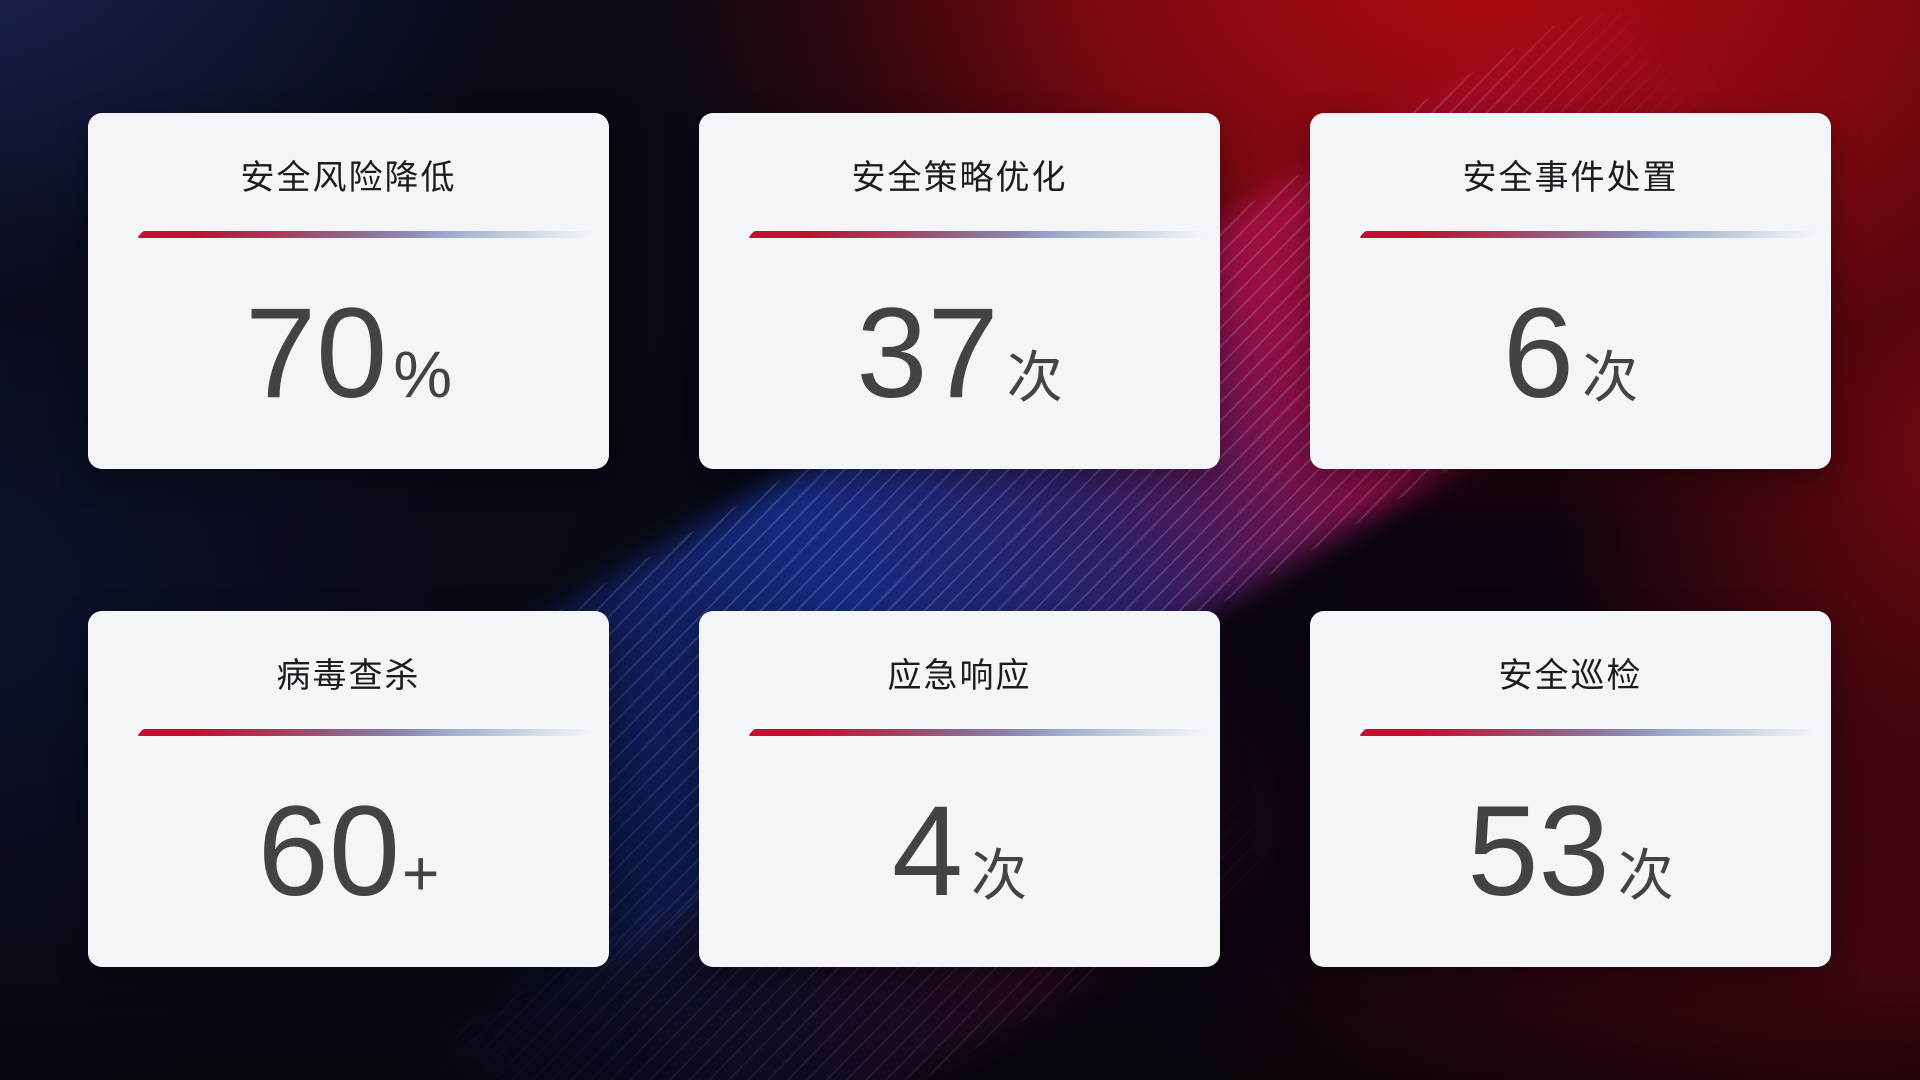 This screenshot has width=1920, height=1080. I want to click on card-value-line: 53 次, so click(1570, 851).